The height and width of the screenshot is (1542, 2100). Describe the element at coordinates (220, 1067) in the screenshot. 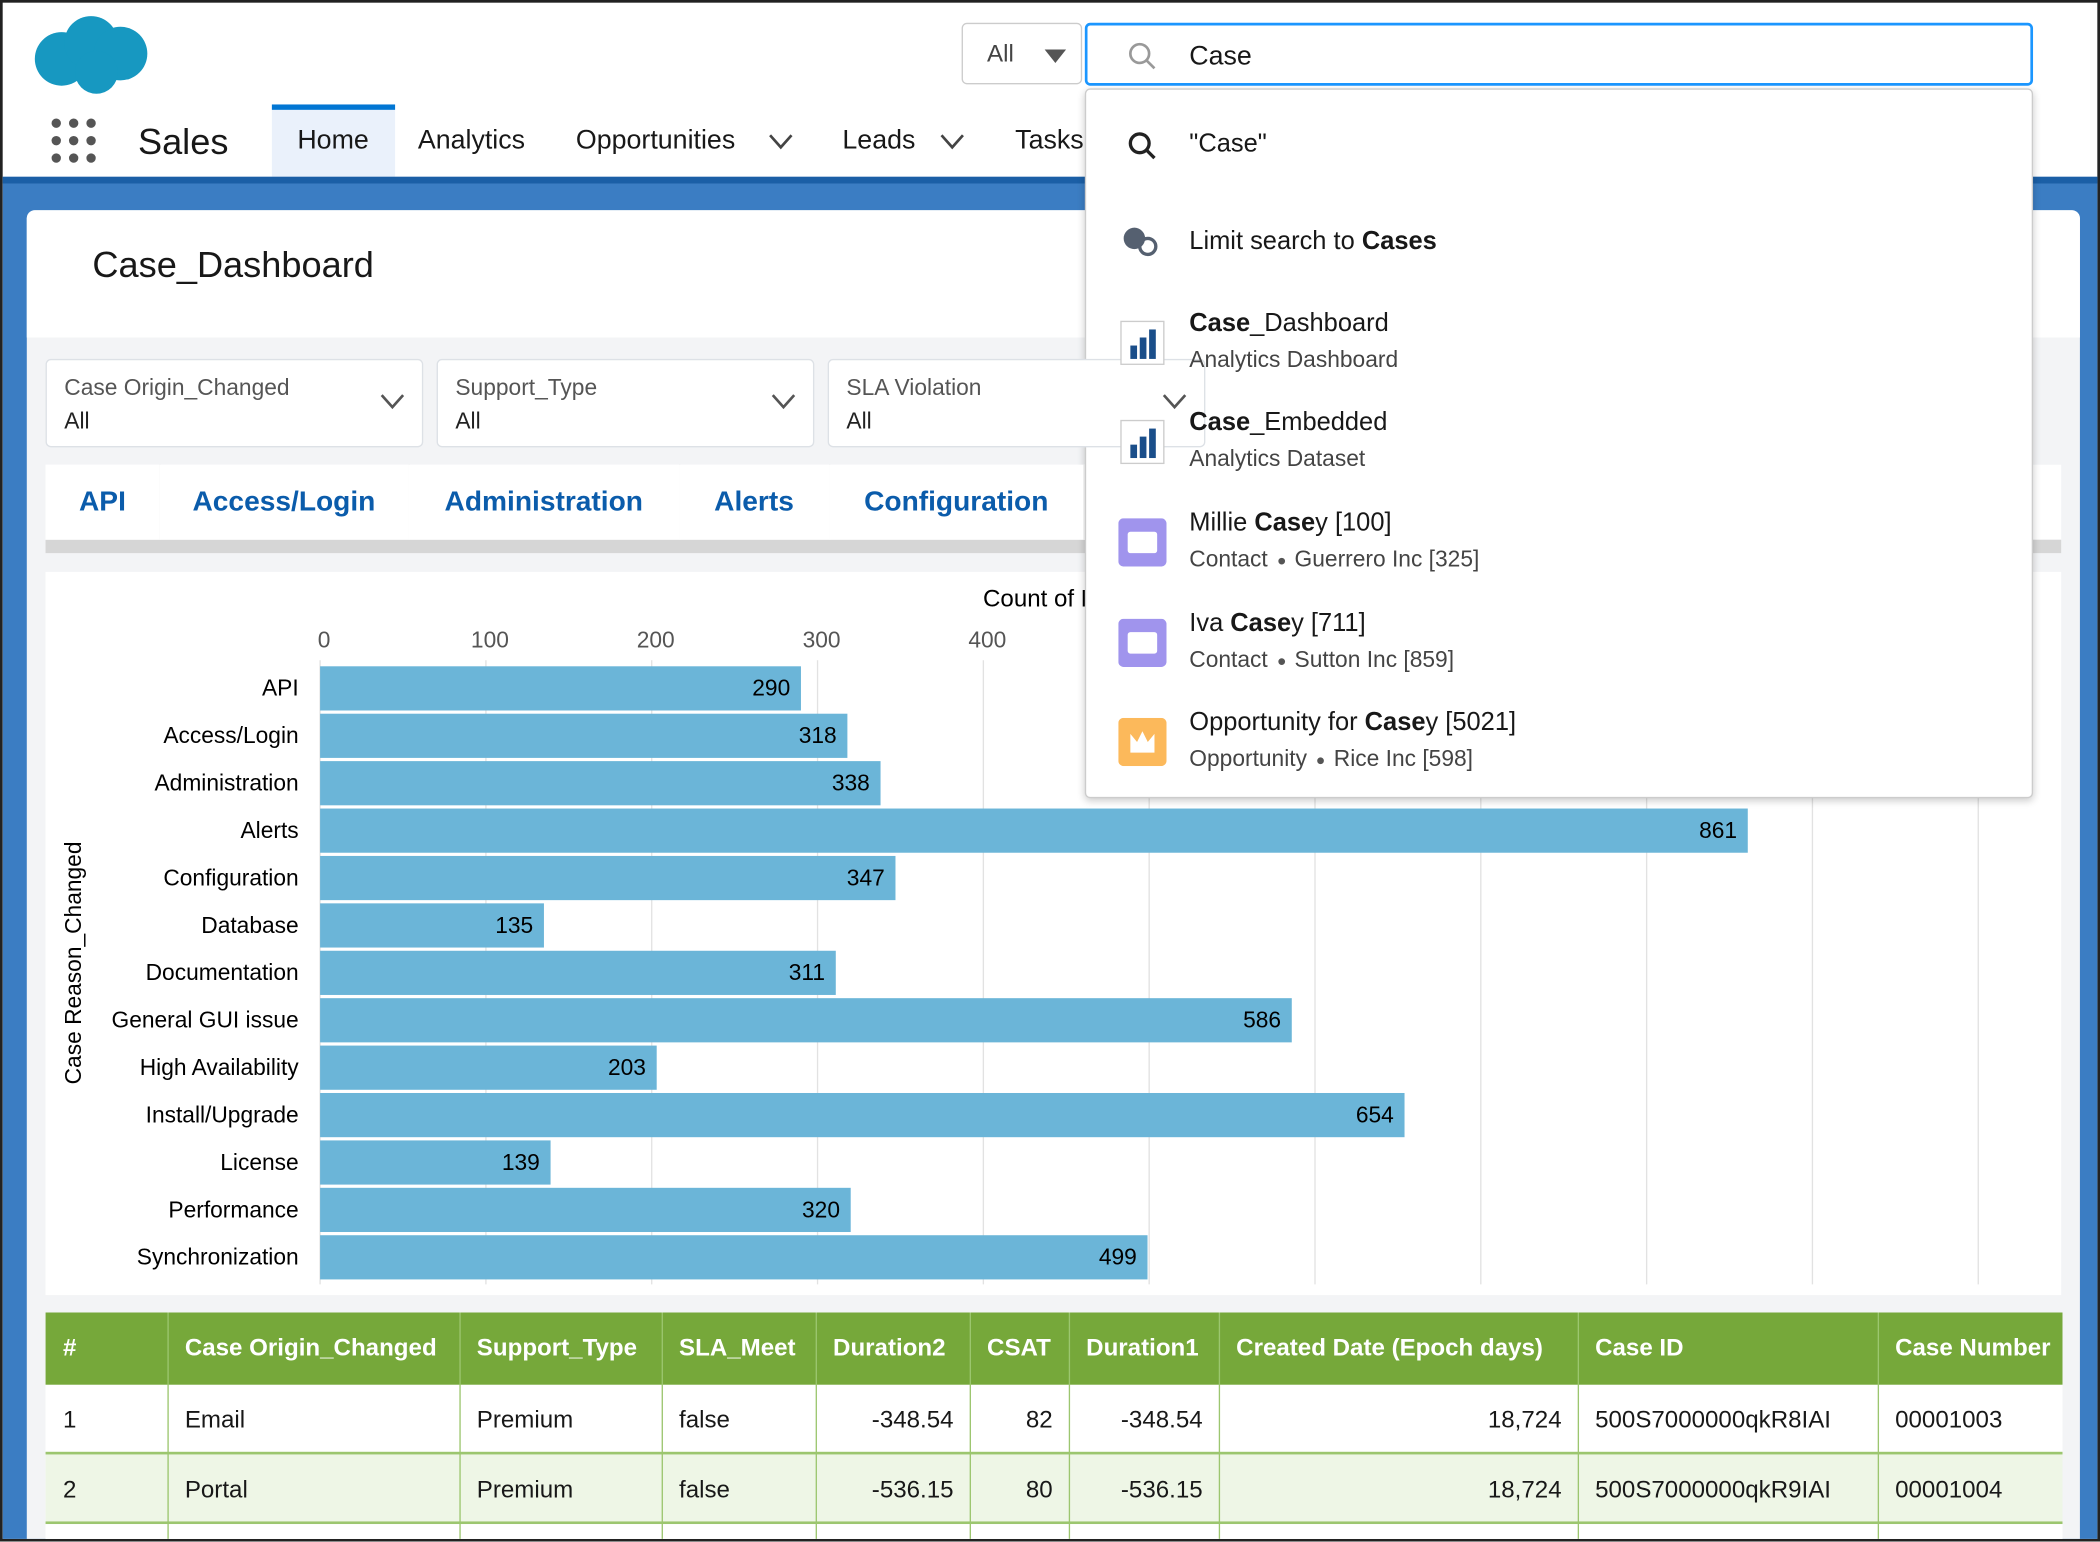

I see `y-tick-label: High Availability` at that location.